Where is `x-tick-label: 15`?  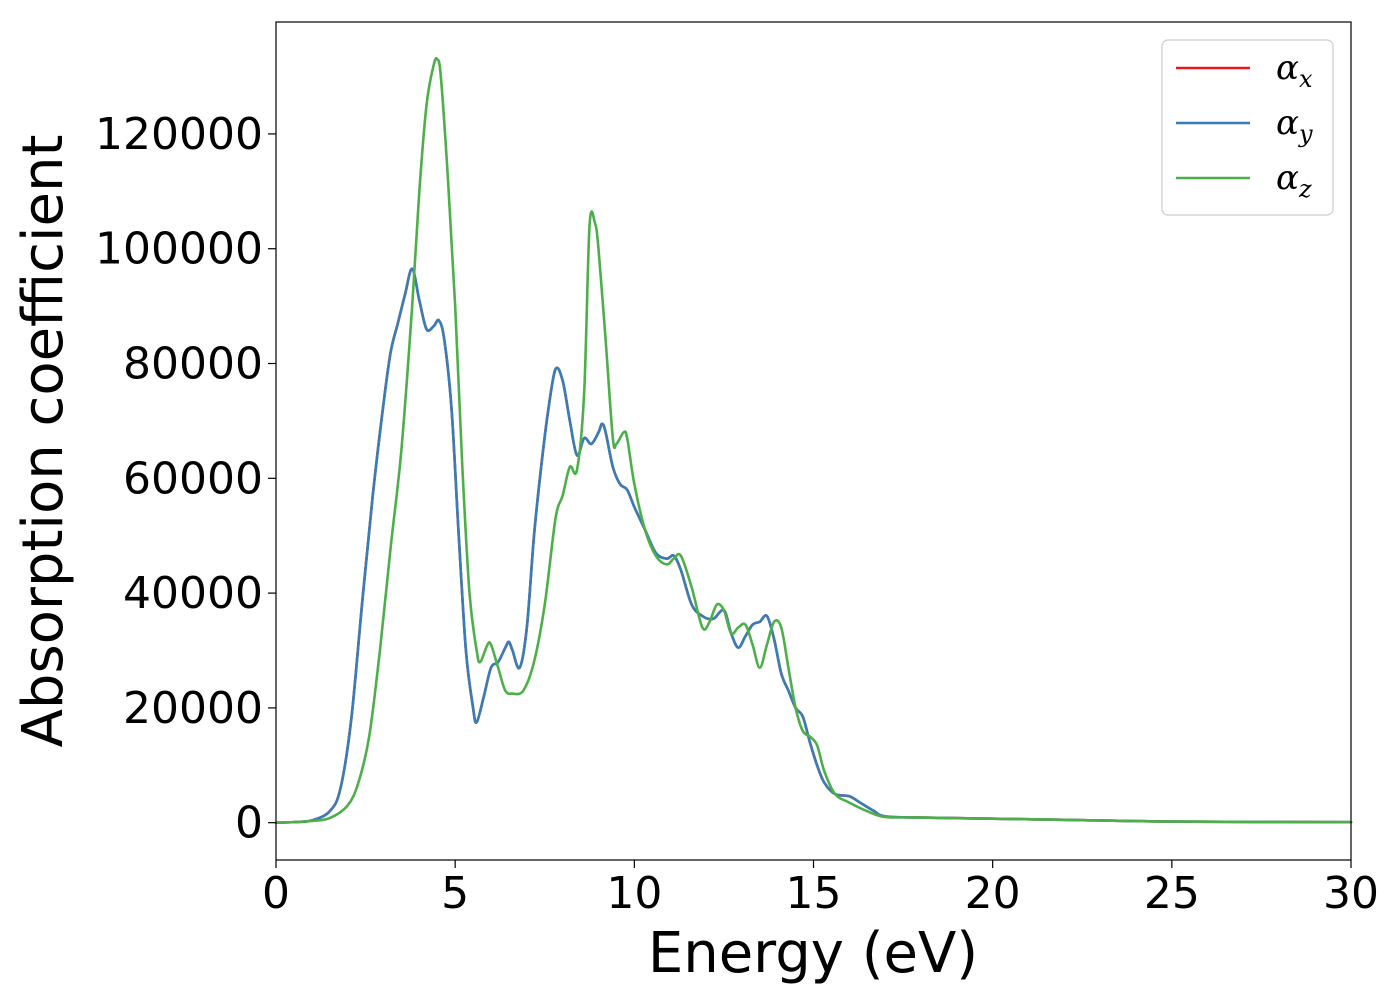
x-tick-label: 15 is located at coordinates (814, 893).